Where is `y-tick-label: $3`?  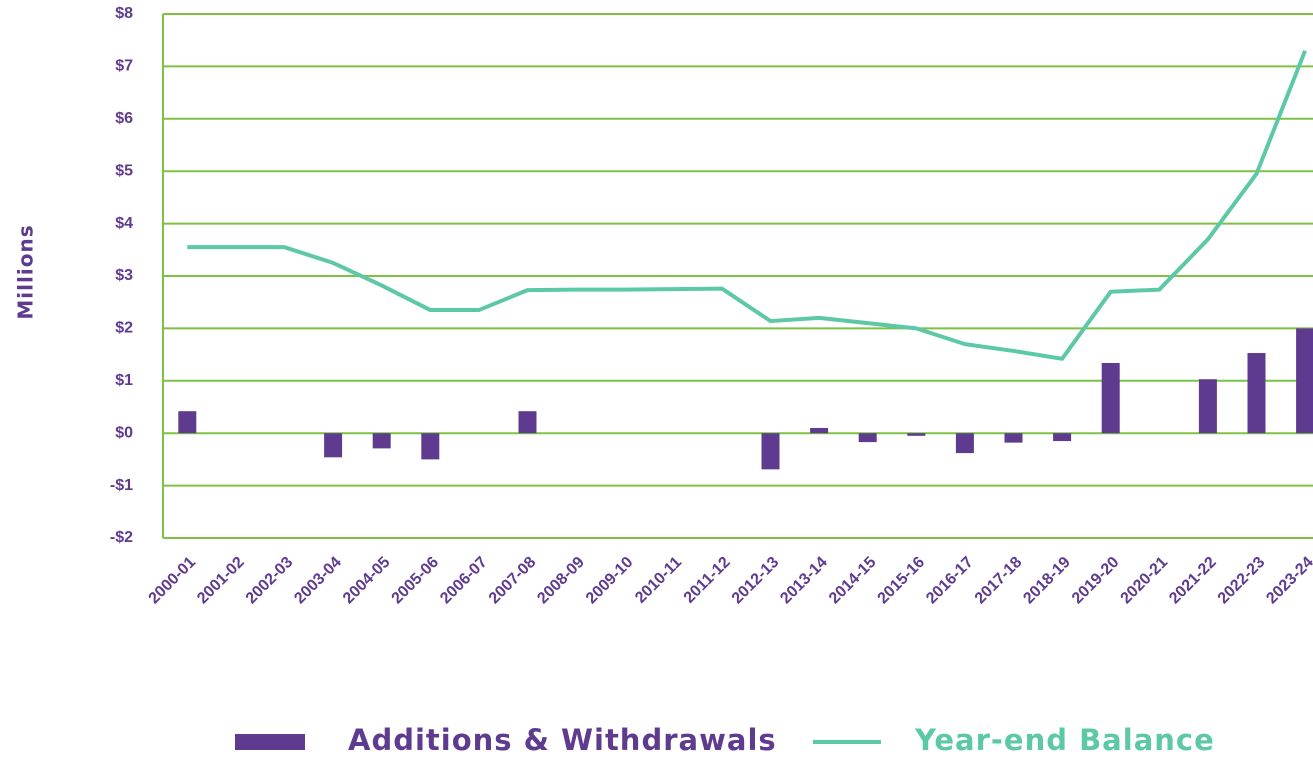 y-tick-label: $3 is located at coordinates (124, 275).